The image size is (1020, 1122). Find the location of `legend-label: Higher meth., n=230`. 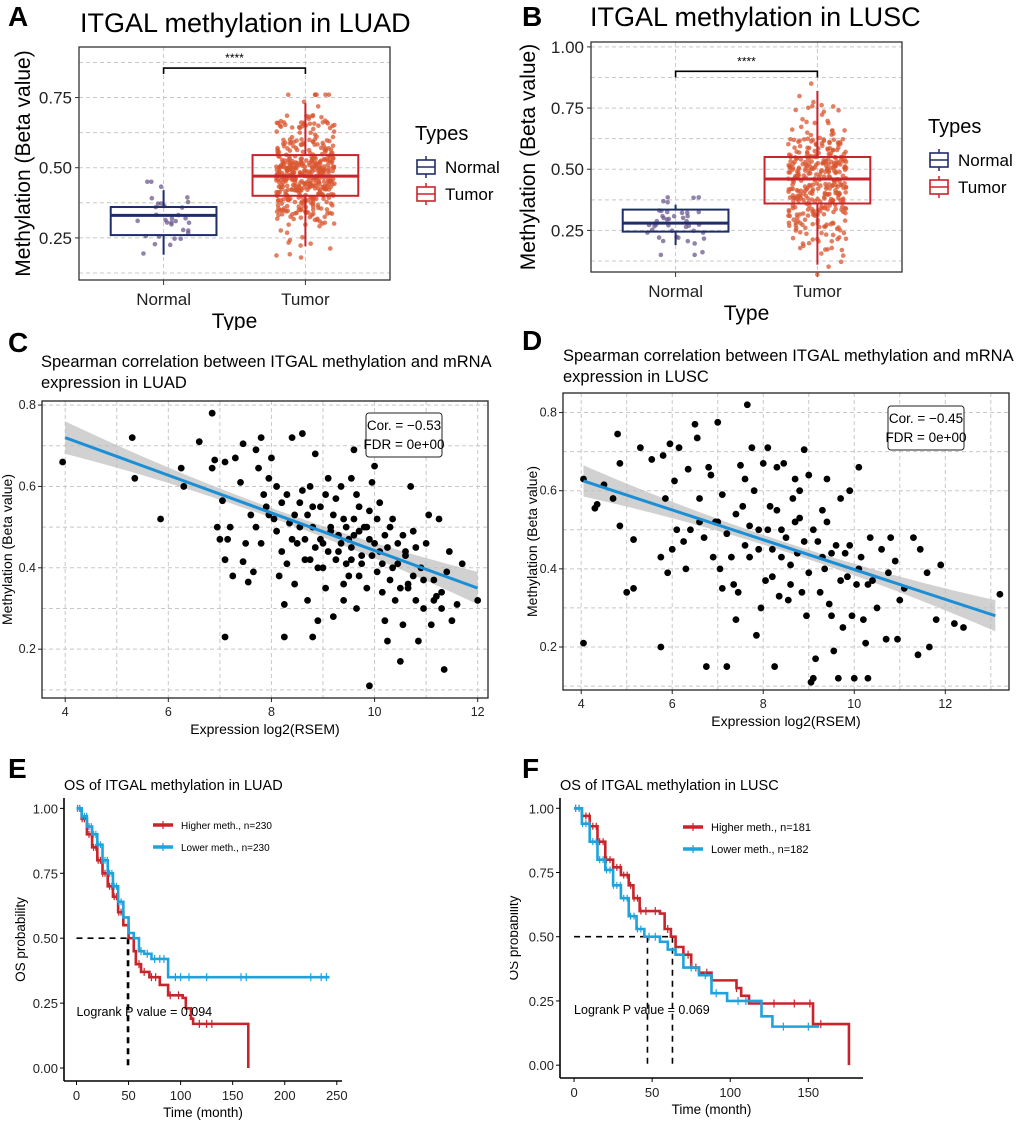

legend-label: Higher meth., n=230 is located at coordinates (226, 826).